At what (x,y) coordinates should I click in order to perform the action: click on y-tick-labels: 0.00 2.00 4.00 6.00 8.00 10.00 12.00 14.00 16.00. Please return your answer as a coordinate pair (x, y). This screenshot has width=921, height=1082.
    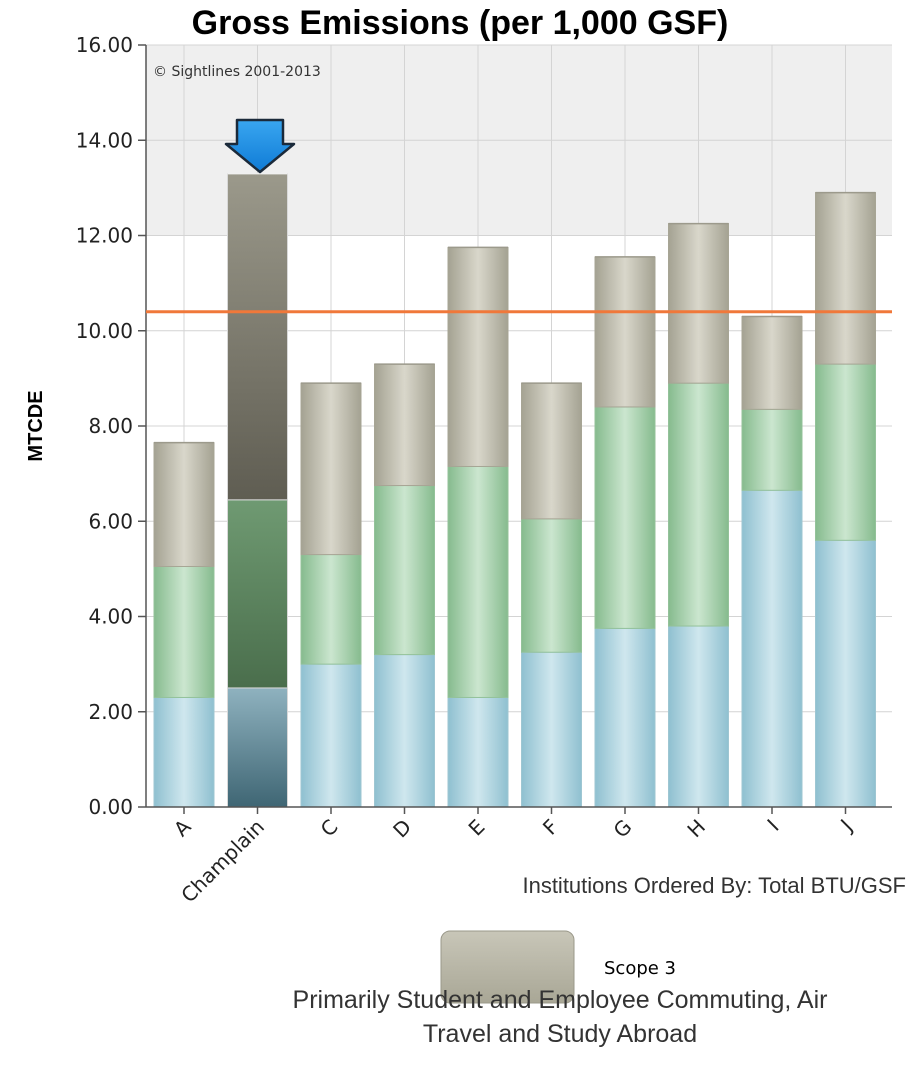
    Looking at the image, I should click on (111, 426).